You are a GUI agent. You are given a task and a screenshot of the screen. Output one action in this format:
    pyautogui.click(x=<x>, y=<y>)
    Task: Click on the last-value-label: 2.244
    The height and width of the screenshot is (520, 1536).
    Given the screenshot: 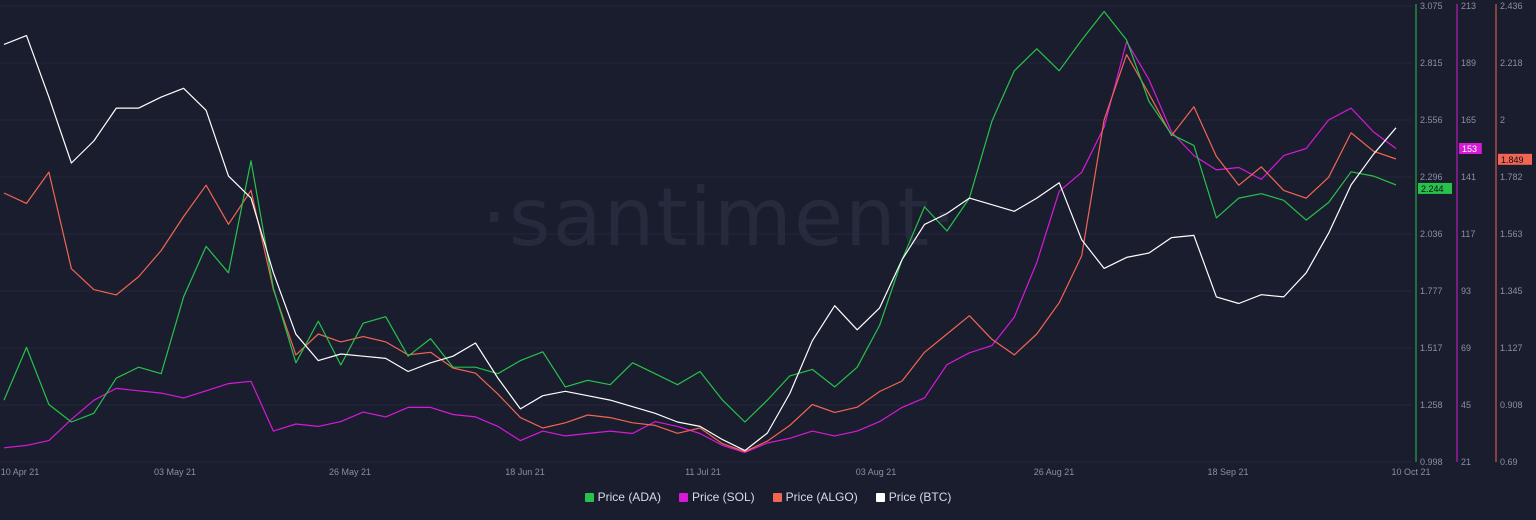 What is the action you would take?
    pyautogui.click(x=1432, y=189)
    